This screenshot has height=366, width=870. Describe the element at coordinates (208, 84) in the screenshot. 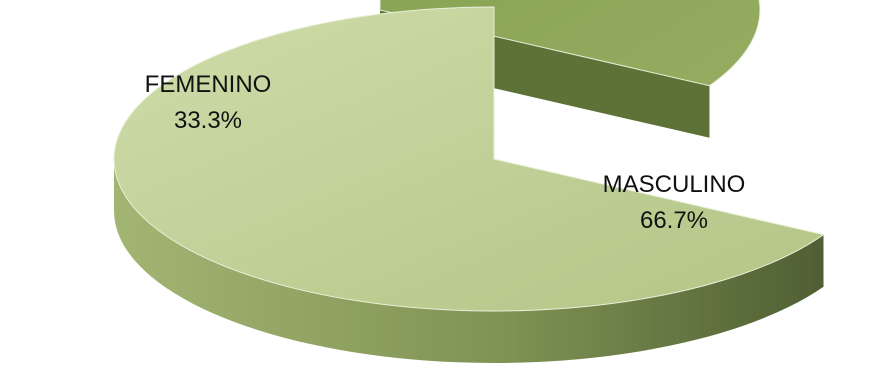

I see `slice-label-femenino-category: FEMENINO` at that location.